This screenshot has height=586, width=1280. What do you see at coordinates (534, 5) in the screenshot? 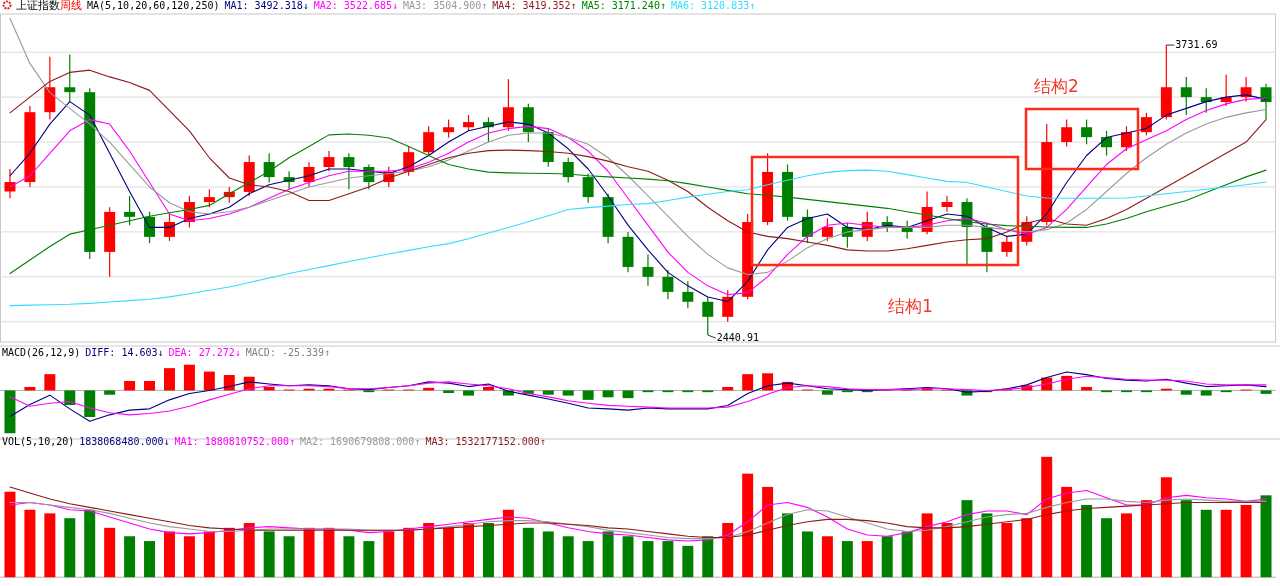
I see `text: MA4: 3419.352↑` at bounding box center [534, 5].